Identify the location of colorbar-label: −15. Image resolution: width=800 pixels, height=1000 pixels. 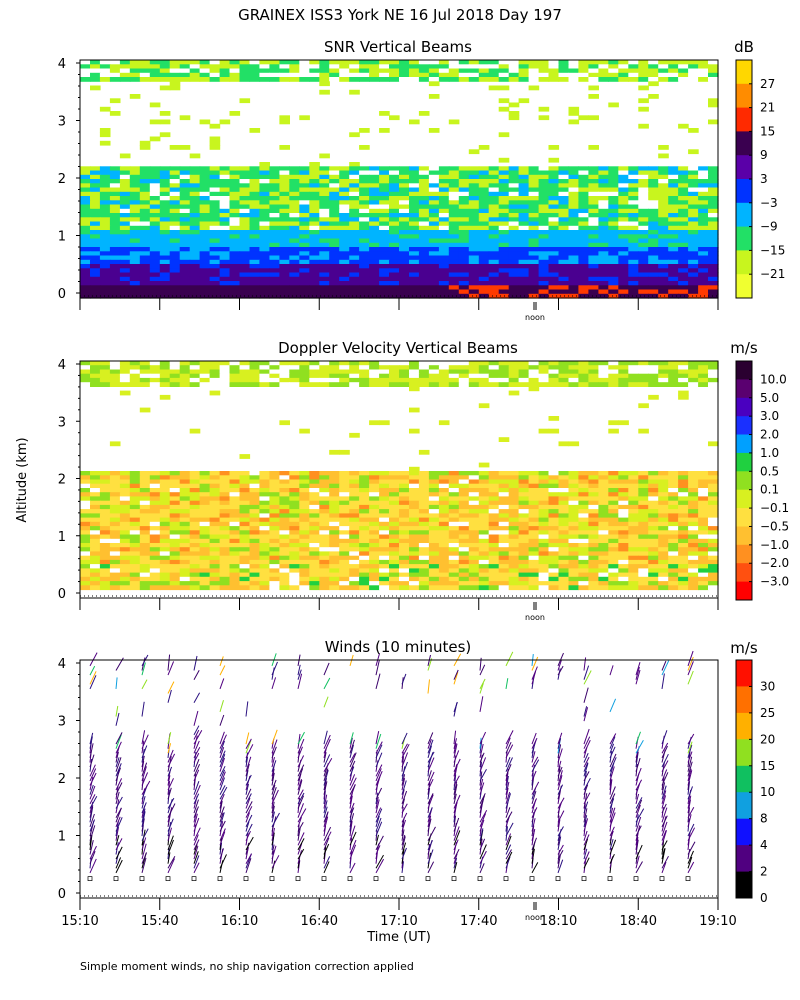
(772, 250).